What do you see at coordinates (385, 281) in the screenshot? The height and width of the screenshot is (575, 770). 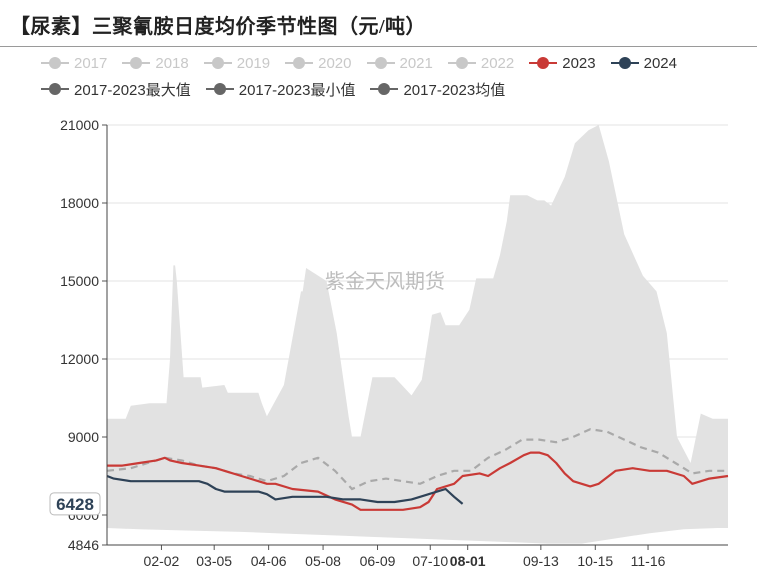 I see `watermark: 紫金天风期货` at bounding box center [385, 281].